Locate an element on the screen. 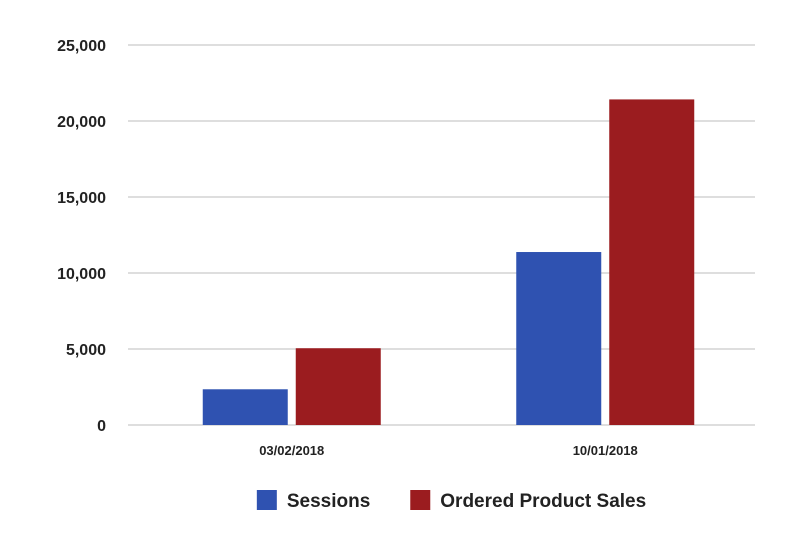 The width and height of the screenshot is (800, 548). y-axis: 0 5,000 10,000 15,000 20,000 25,000 is located at coordinates (81, 236).